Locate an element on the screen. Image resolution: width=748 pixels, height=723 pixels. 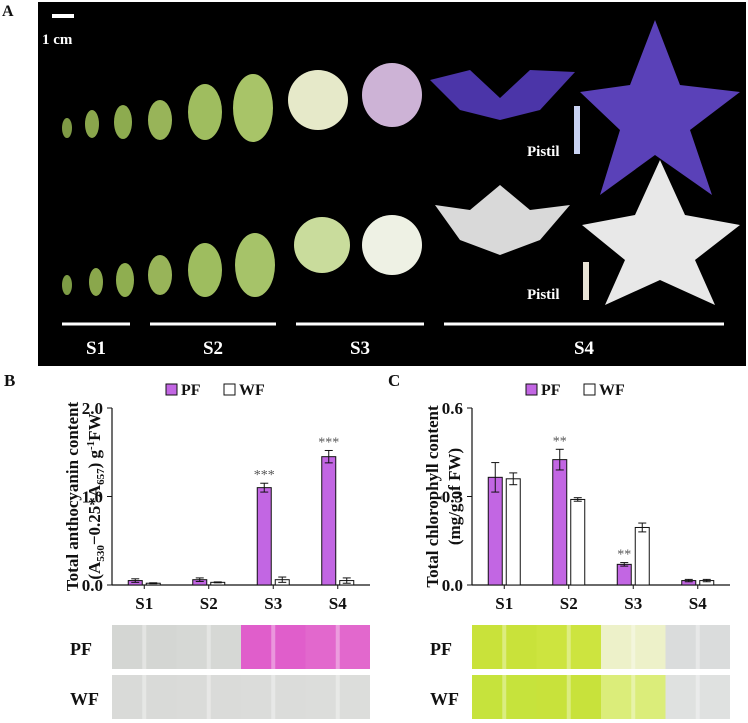
stage-label: S1 is located at coordinates (96, 348).